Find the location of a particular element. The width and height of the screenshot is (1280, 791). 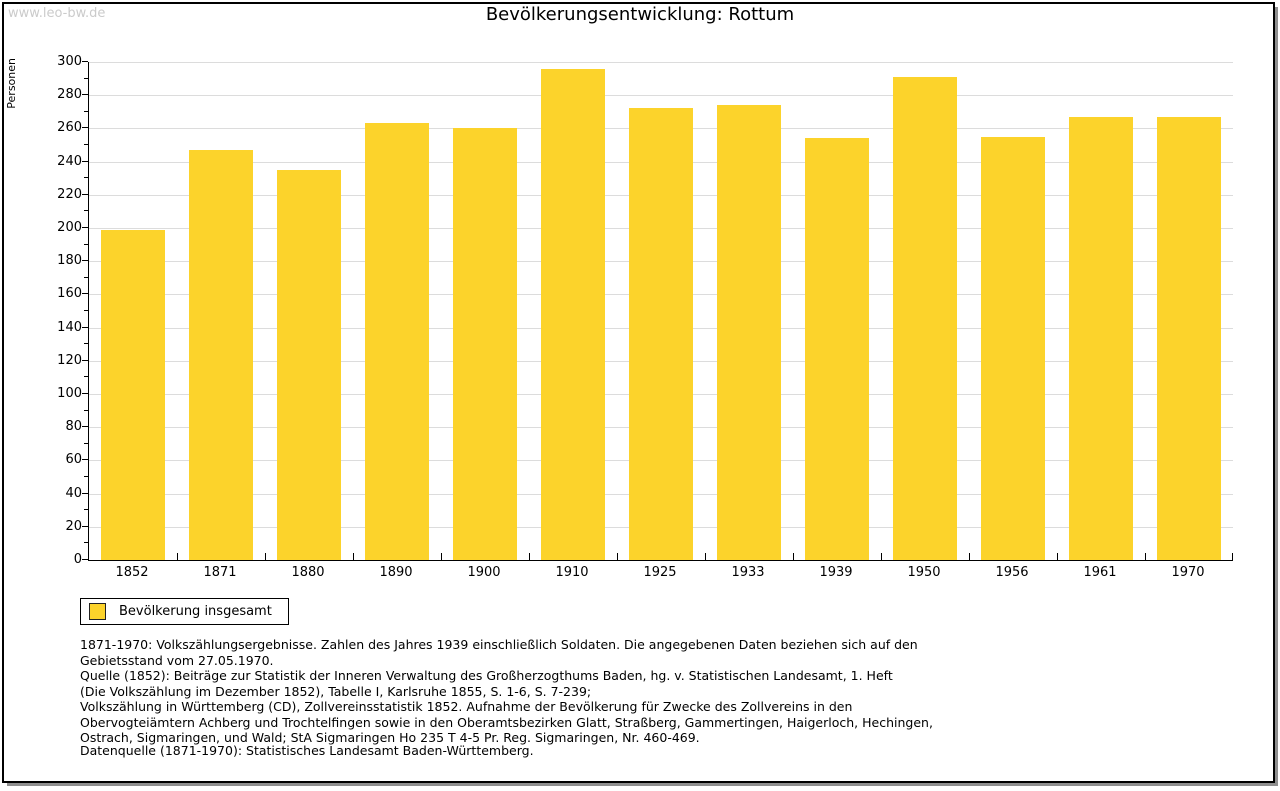

x-tick-label: 1880 is located at coordinates (308, 572).